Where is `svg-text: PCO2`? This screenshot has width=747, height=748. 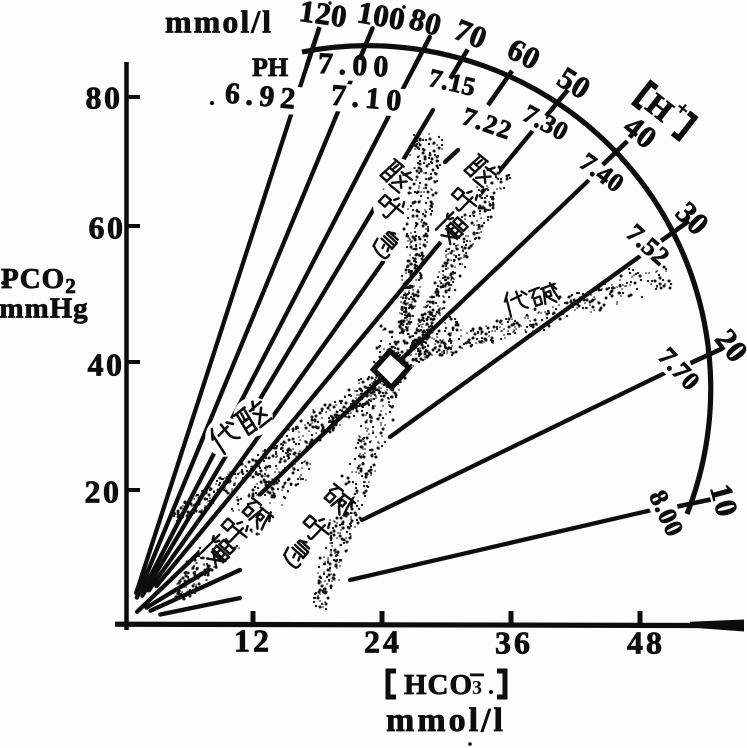
svg-text: PCO2 is located at coordinates (39, 280).